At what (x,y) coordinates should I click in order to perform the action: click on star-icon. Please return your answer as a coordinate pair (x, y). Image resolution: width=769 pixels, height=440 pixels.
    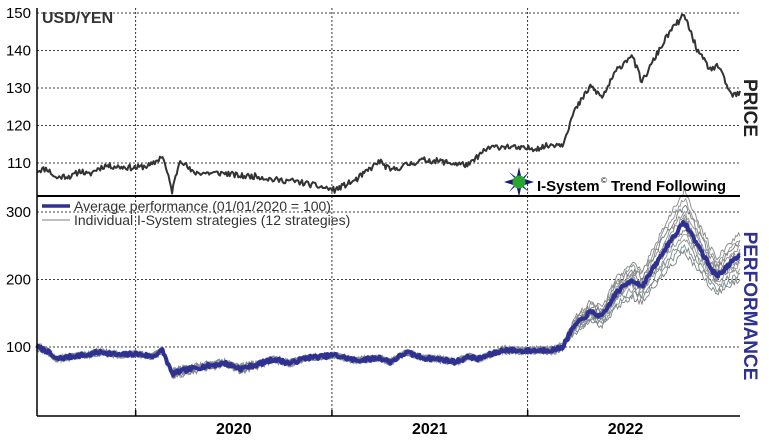
    Looking at the image, I should click on (519, 182).